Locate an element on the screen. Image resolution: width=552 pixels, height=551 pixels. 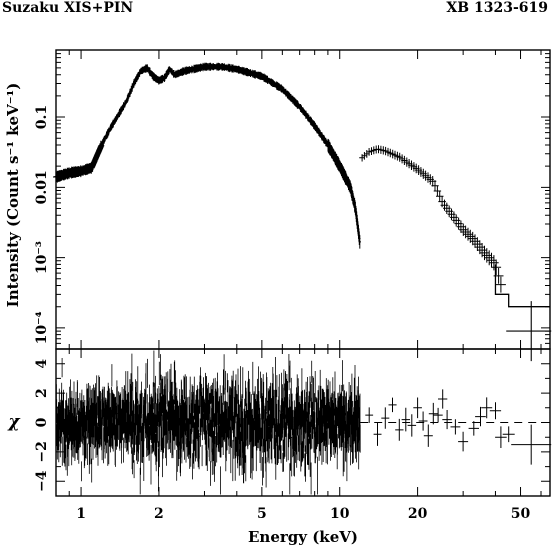
residual-y-tick-label: −4 is located at coordinates (42, 481).